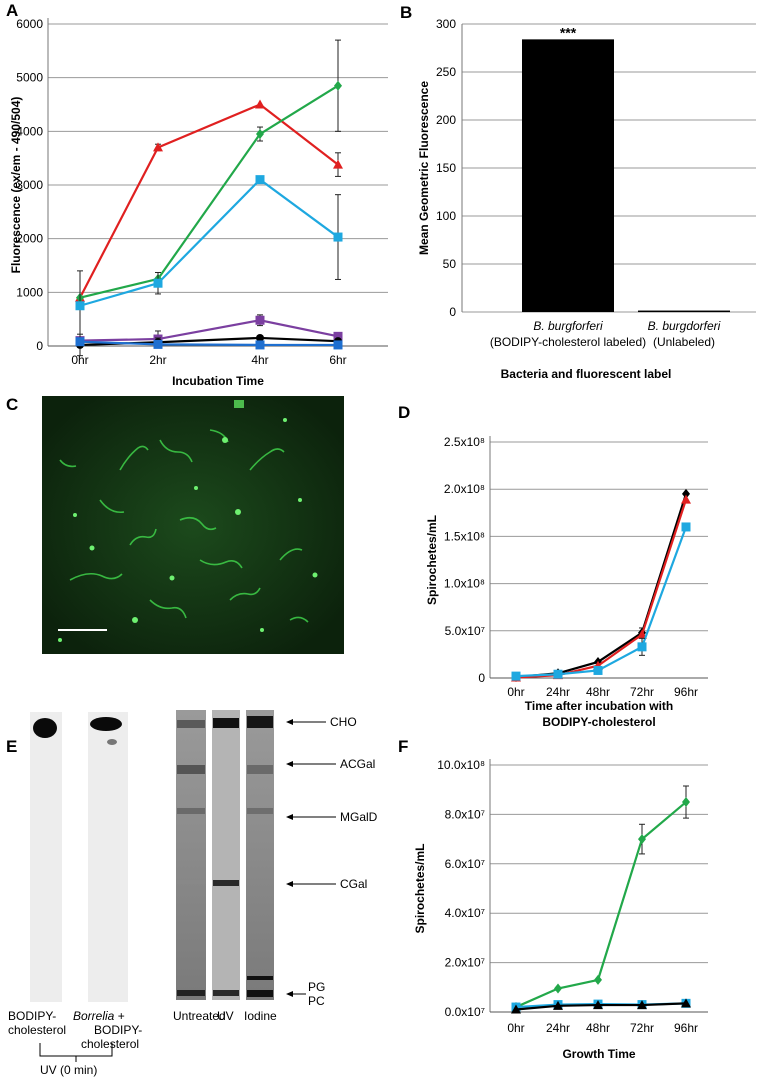 This screenshot has height=1082, width=764. I want to click on y-tick-label: 4000, so click(29, 131).